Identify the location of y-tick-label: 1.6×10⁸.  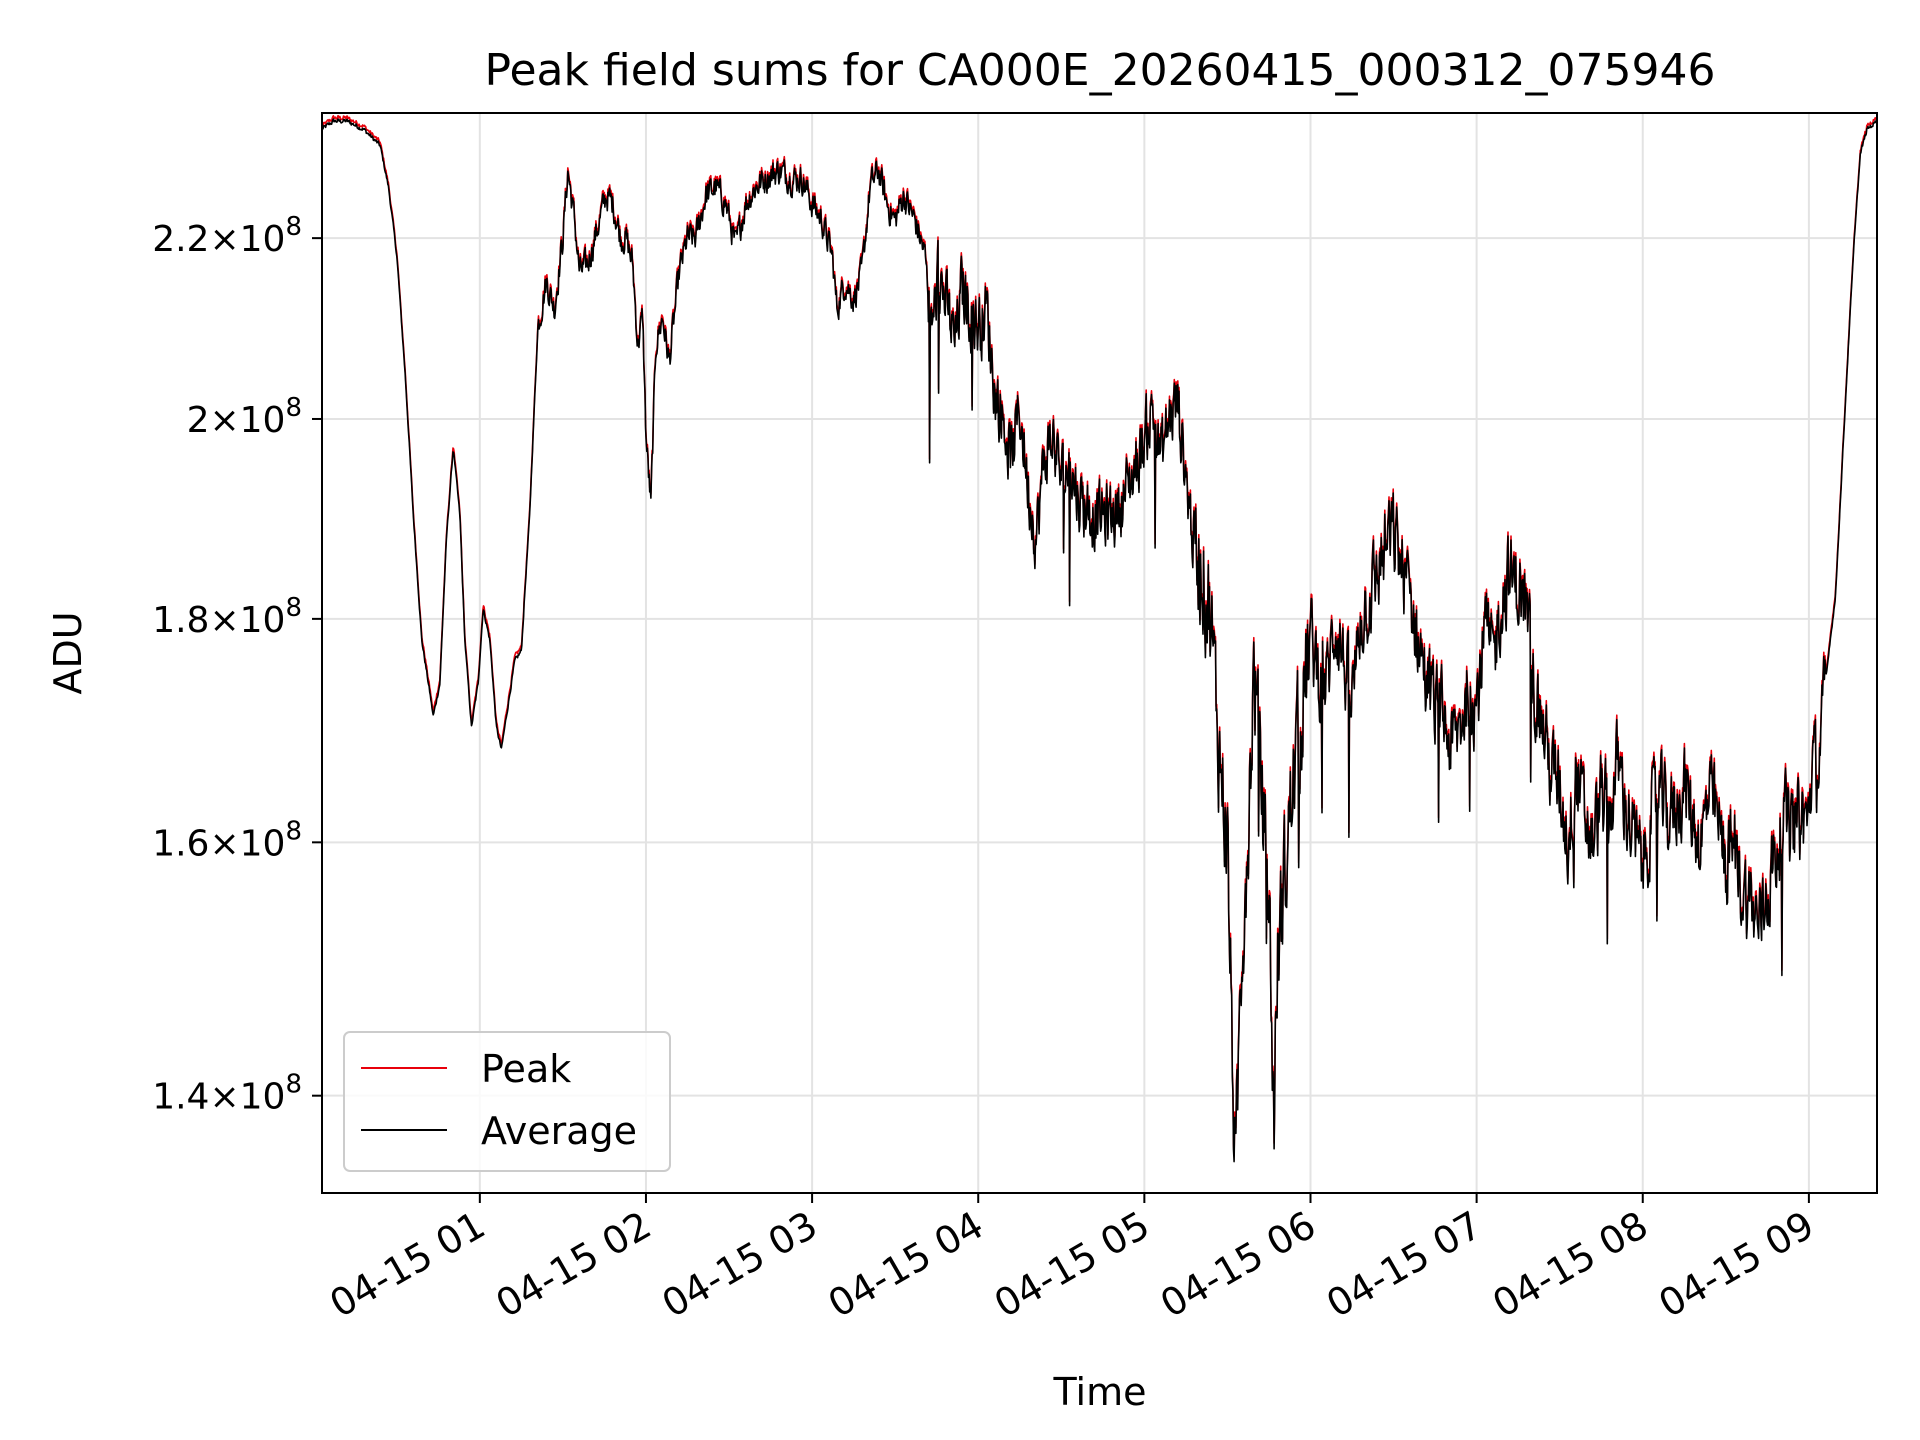
(227, 840).